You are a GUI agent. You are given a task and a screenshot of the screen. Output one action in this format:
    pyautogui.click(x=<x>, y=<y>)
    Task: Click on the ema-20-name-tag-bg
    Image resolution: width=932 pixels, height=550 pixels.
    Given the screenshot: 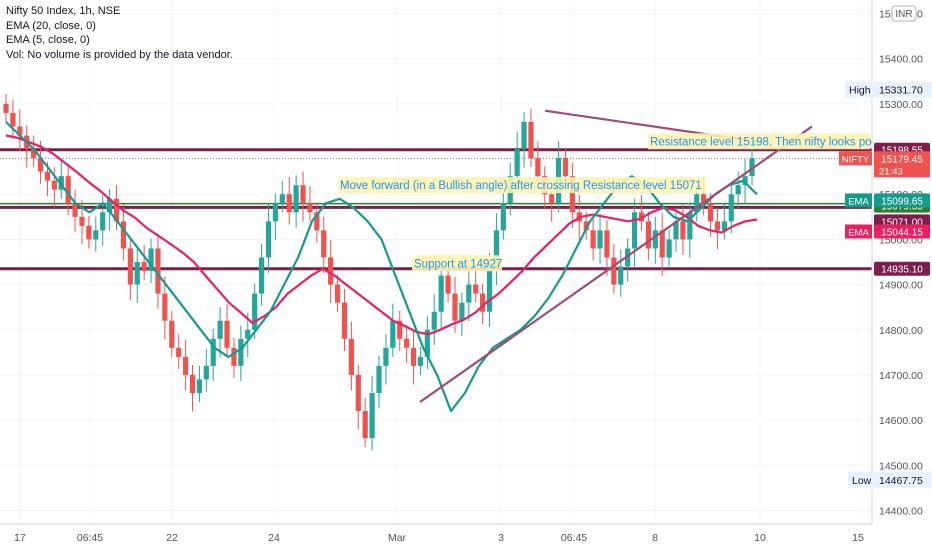 What is the action you would take?
    pyautogui.click(x=858, y=231)
    